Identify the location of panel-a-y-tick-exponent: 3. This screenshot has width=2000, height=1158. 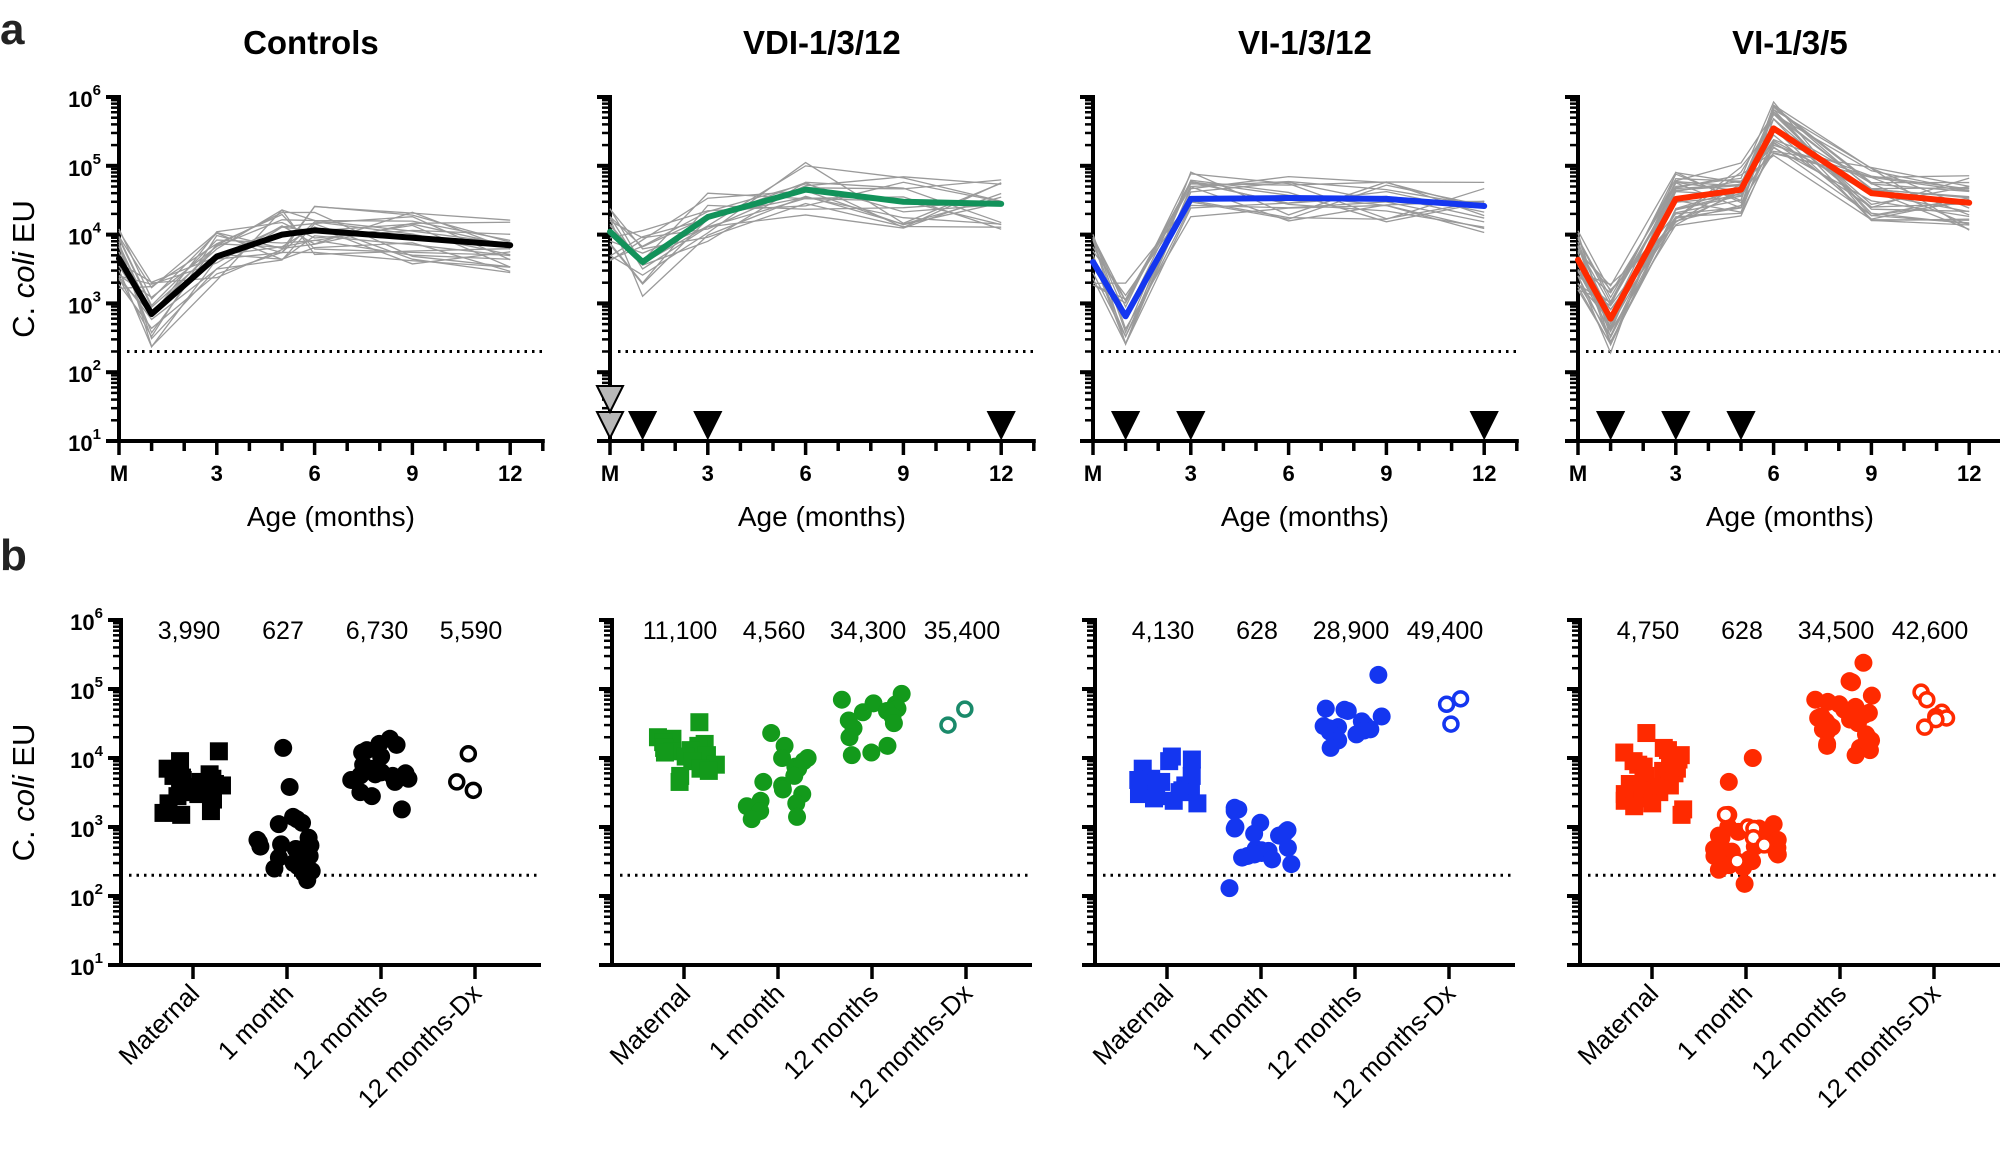
(97, 296).